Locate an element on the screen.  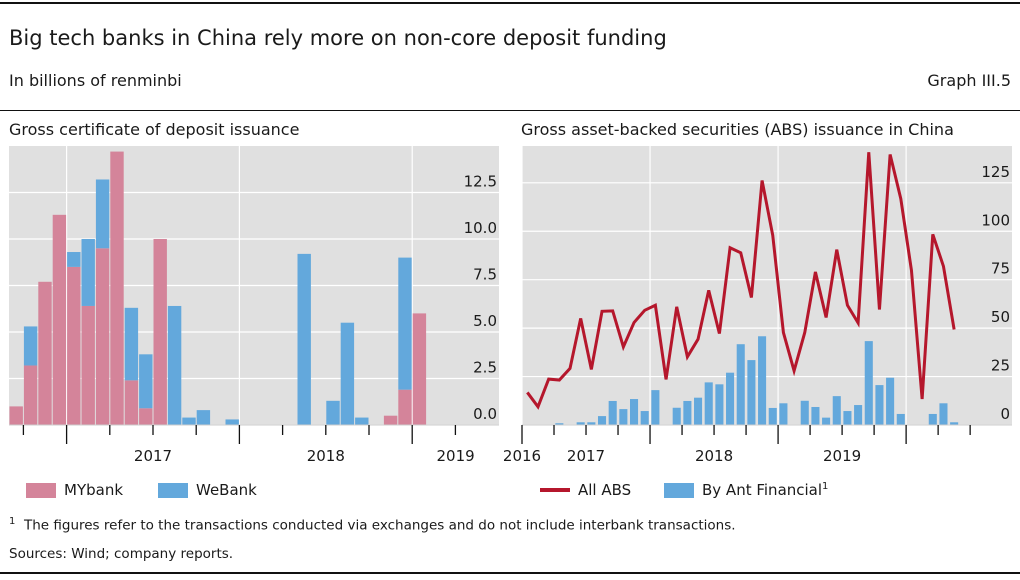
y-tick-label: 5.0 is located at coordinates (485, 321).